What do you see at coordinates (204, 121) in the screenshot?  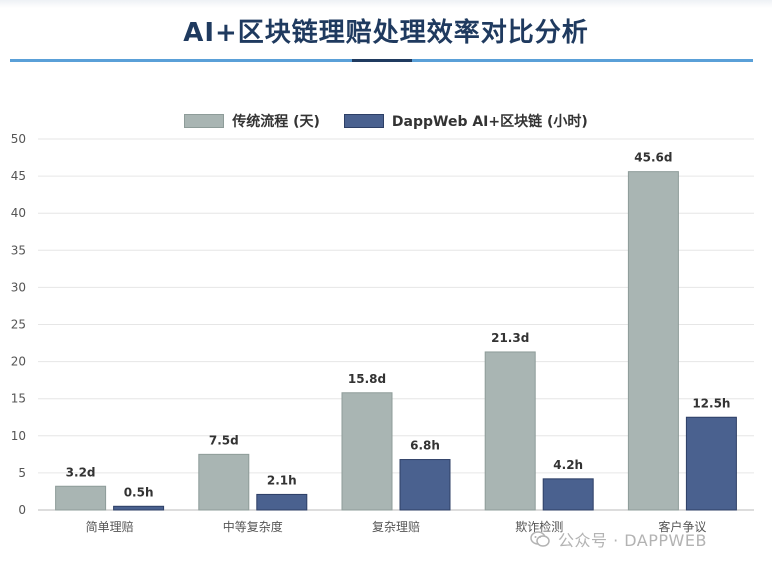 I see `legend-swatch-traditional` at bounding box center [204, 121].